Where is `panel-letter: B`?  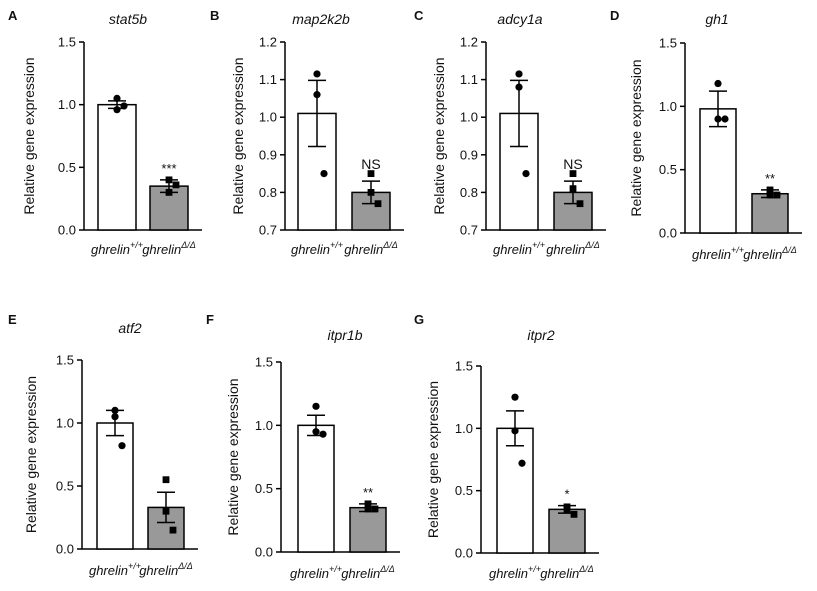
panel-letter: B is located at coordinates (214, 15).